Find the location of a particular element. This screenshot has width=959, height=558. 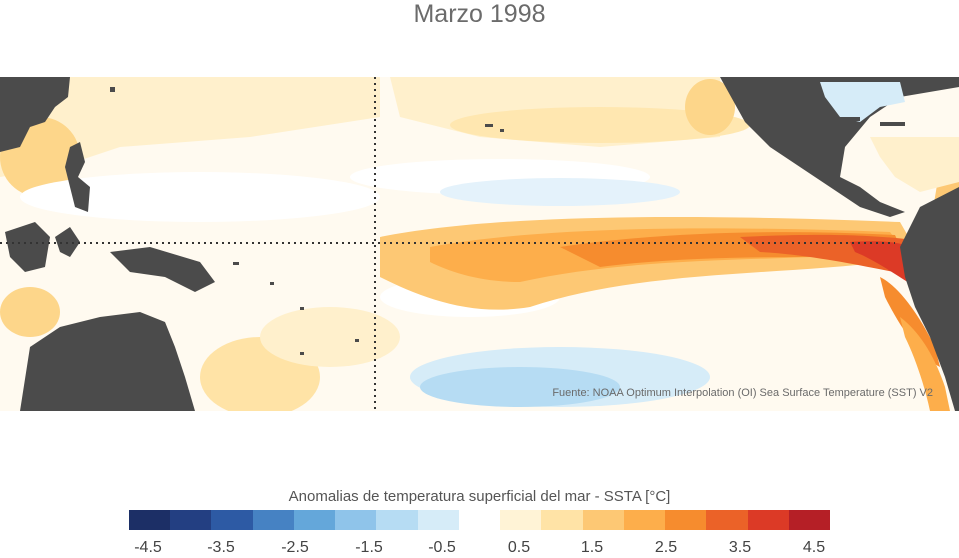

colorbar-tick-label: 3.5 is located at coordinates (740, 547).